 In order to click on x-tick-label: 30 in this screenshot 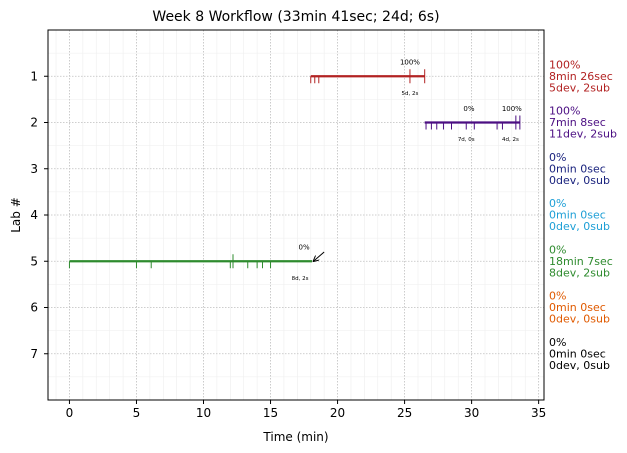, I will do `click(471, 413)`.